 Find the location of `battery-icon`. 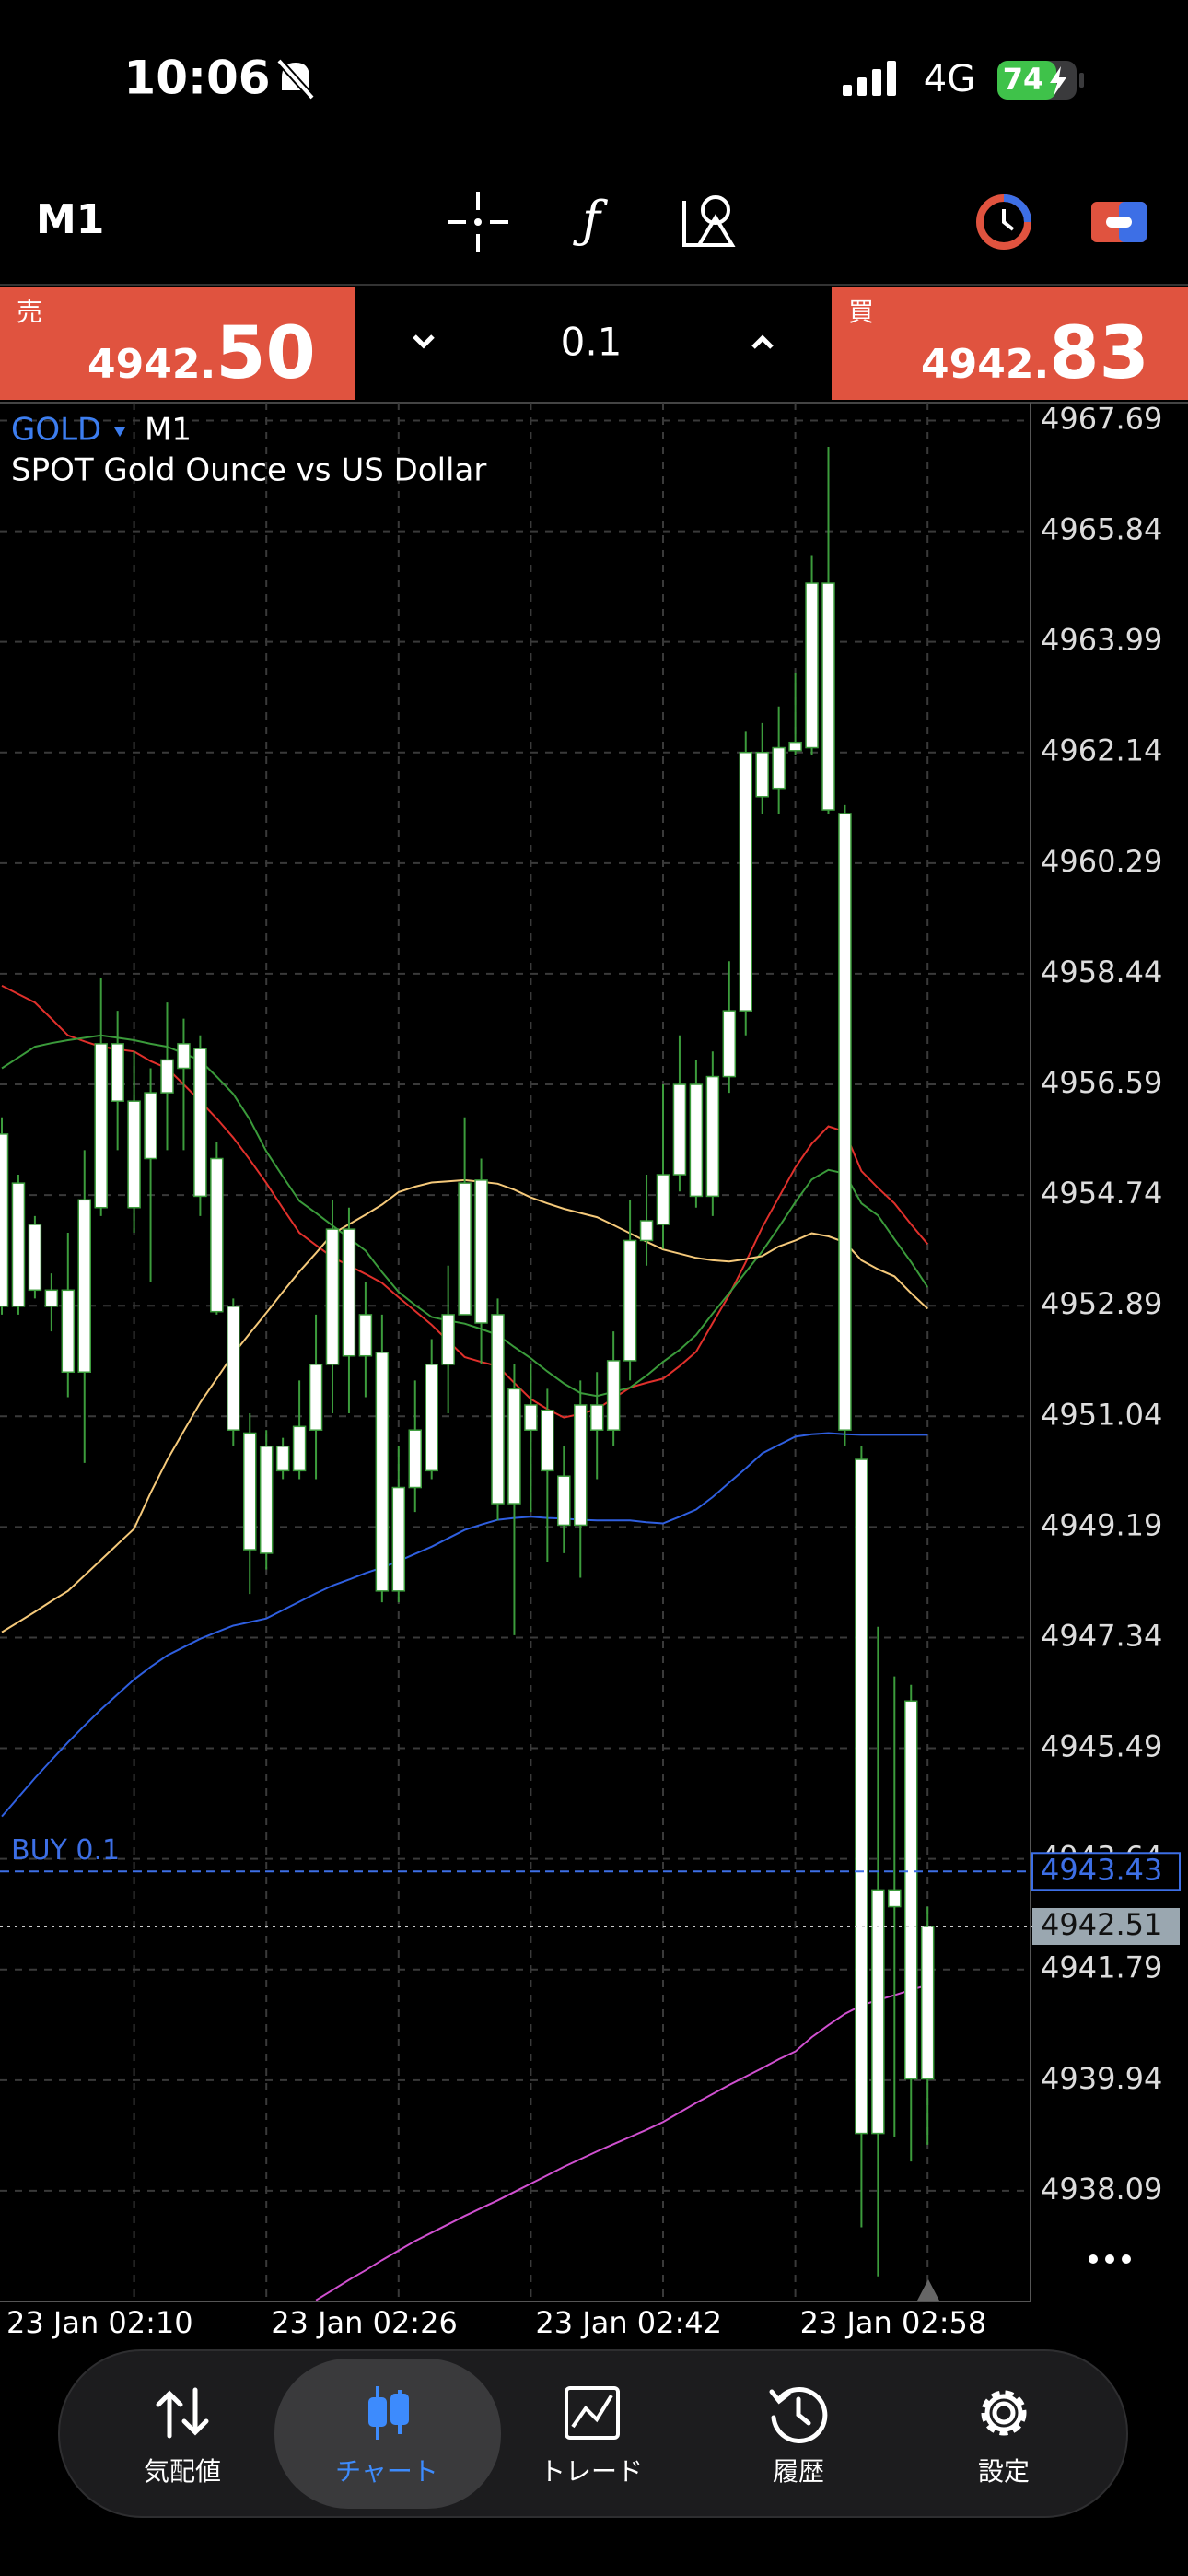

battery-icon is located at coordinates (1040, 80).